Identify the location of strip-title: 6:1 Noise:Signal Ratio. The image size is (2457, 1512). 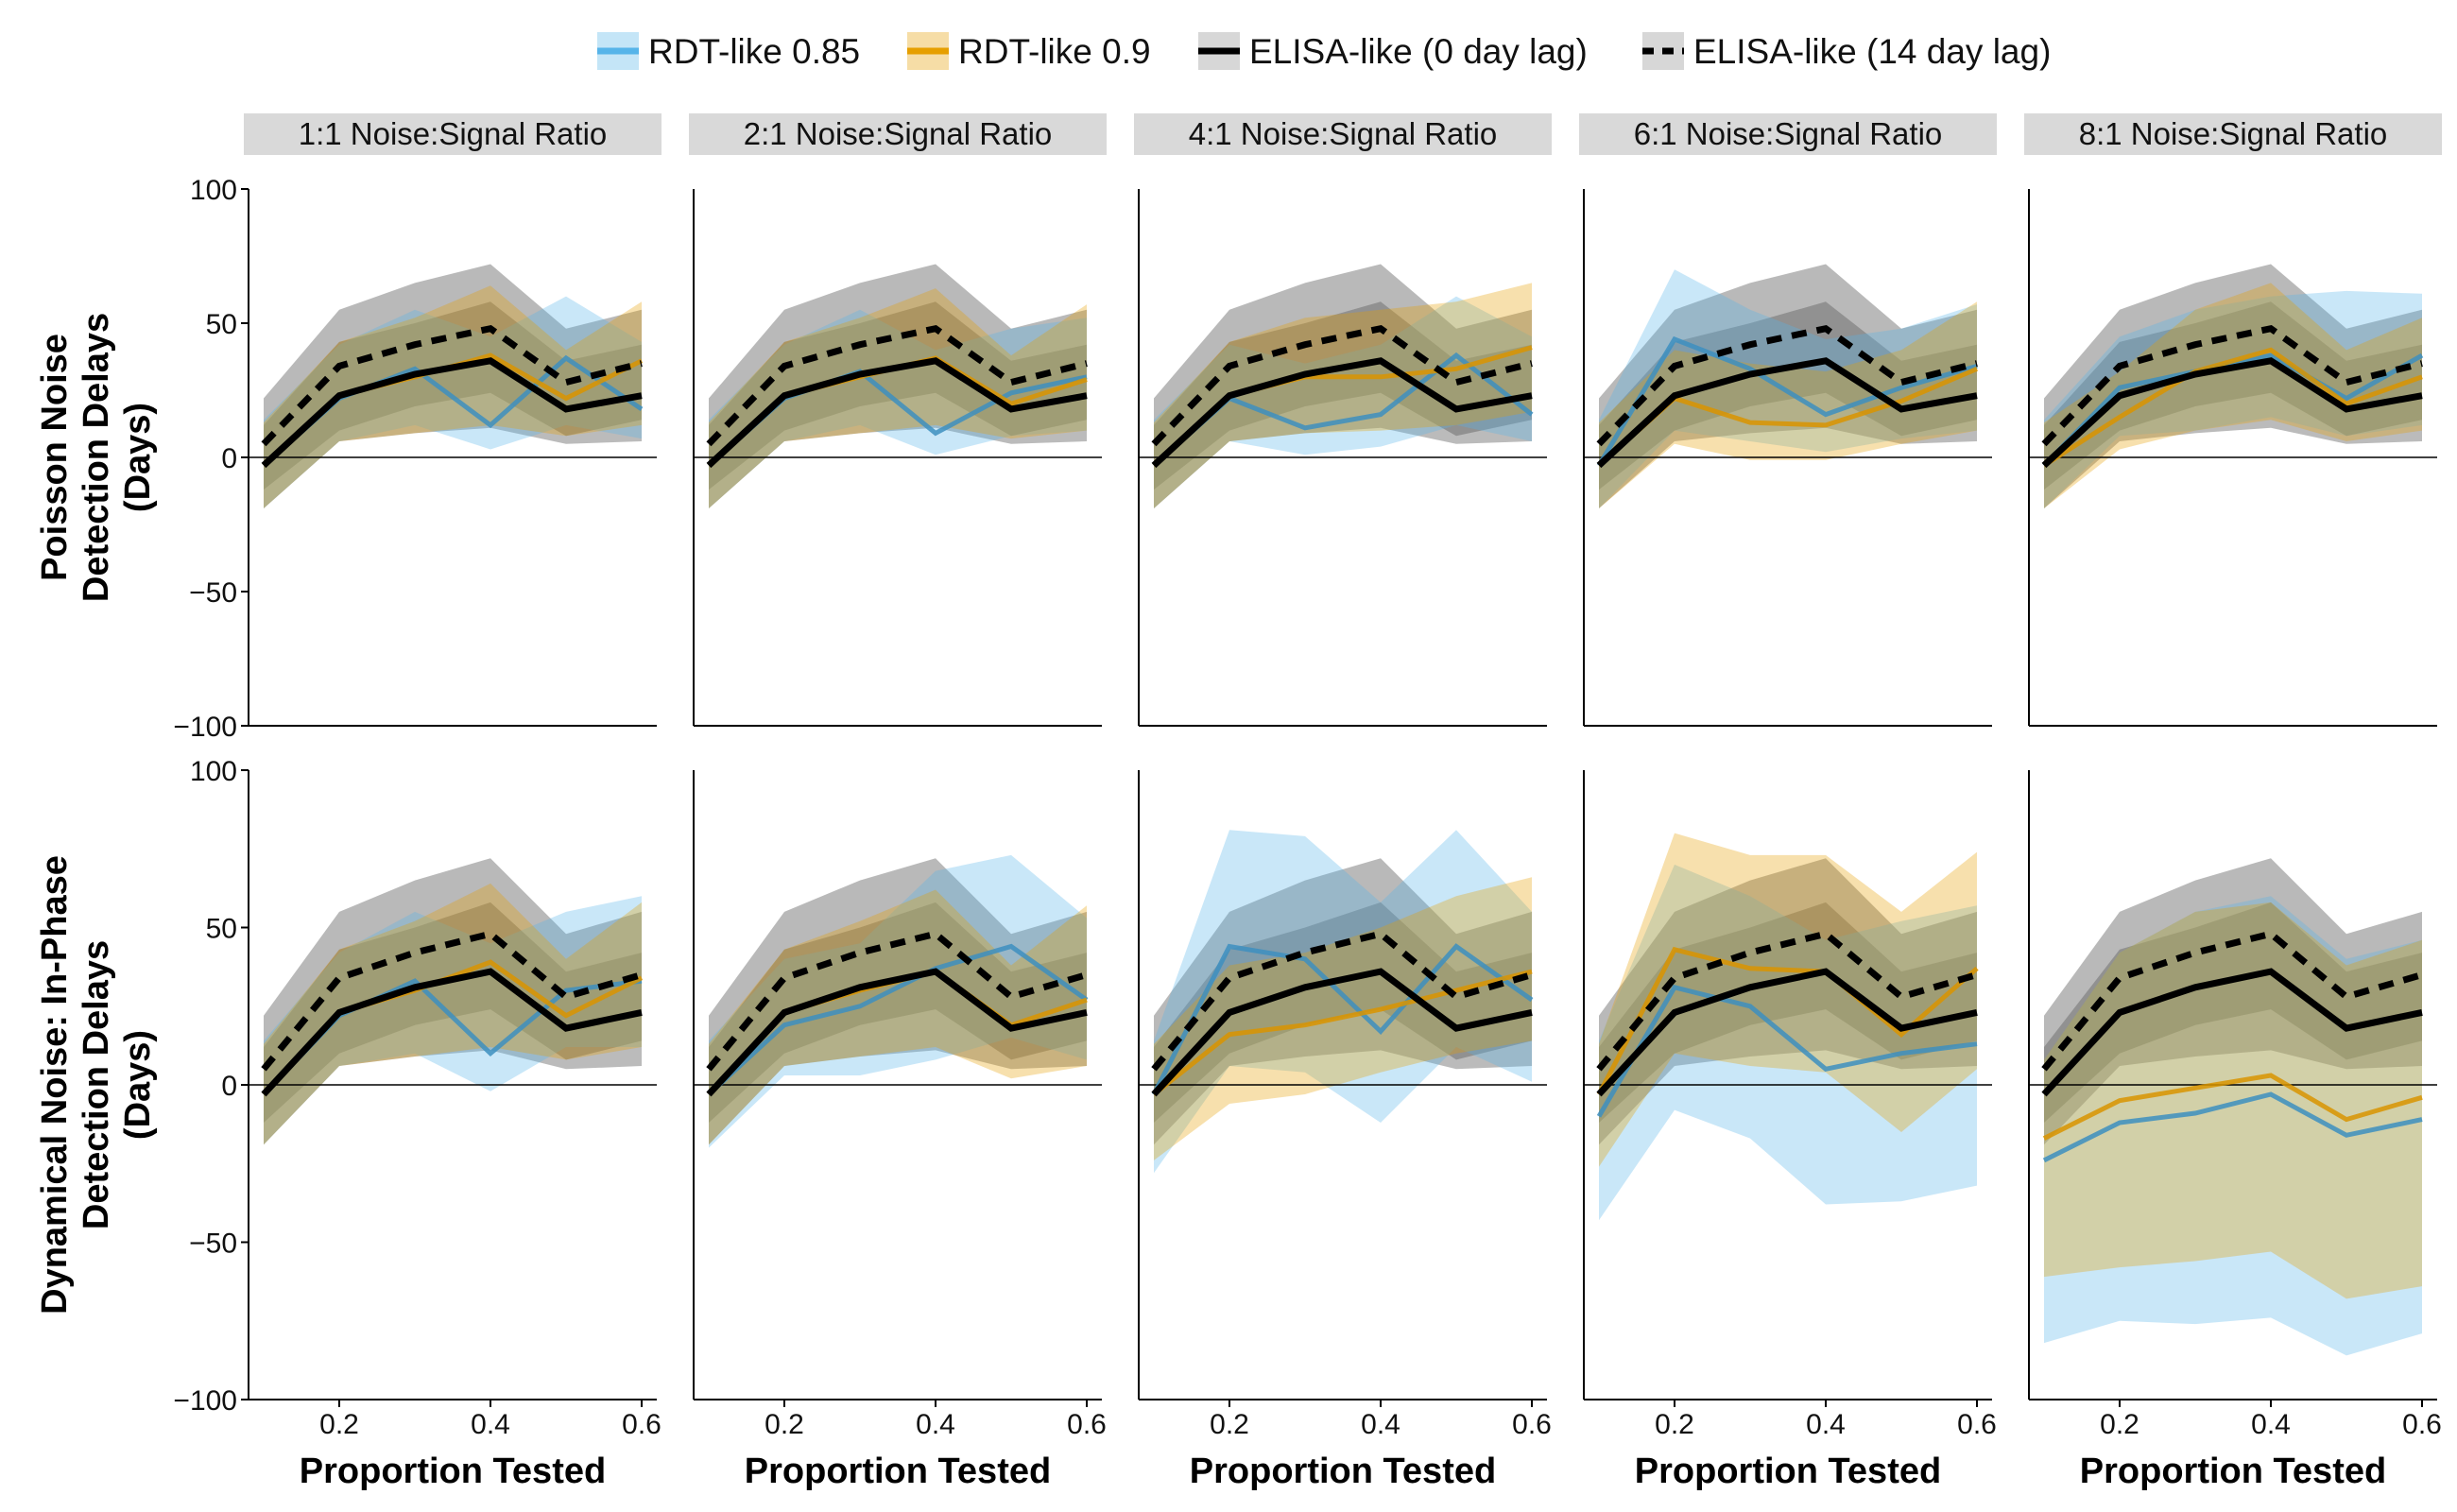
(1788, 133).